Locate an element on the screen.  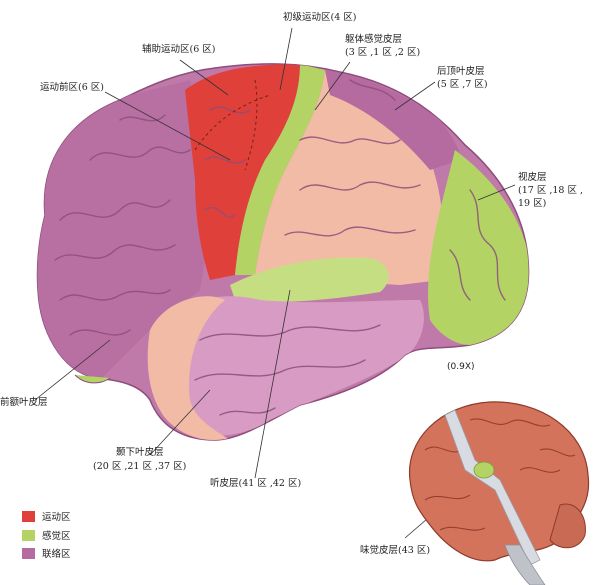
legend-item-association: 联络区 is located at coordinates (46, 553).